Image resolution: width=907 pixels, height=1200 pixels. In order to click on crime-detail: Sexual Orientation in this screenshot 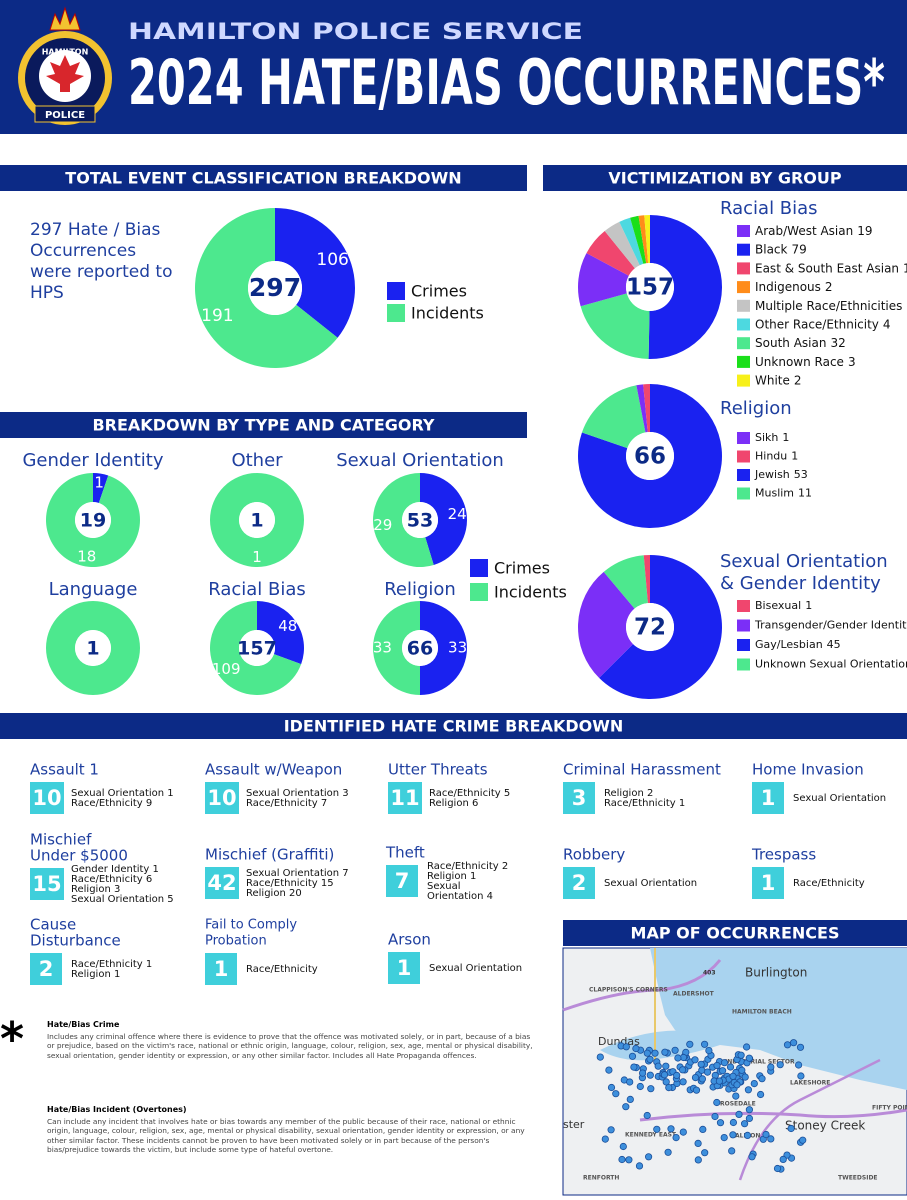, I will do `click(839, 798)`.